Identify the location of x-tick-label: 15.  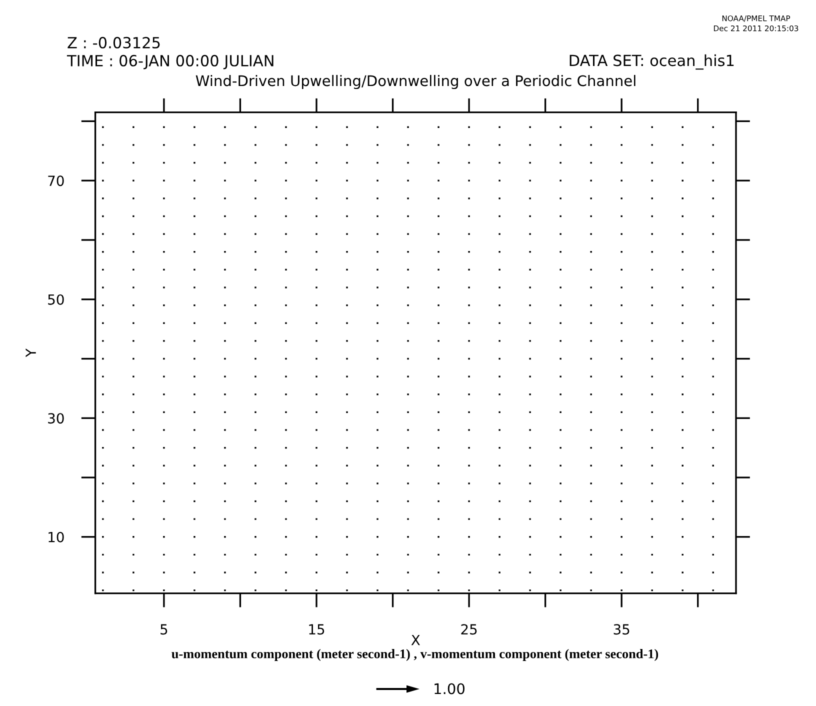
(316, 629).